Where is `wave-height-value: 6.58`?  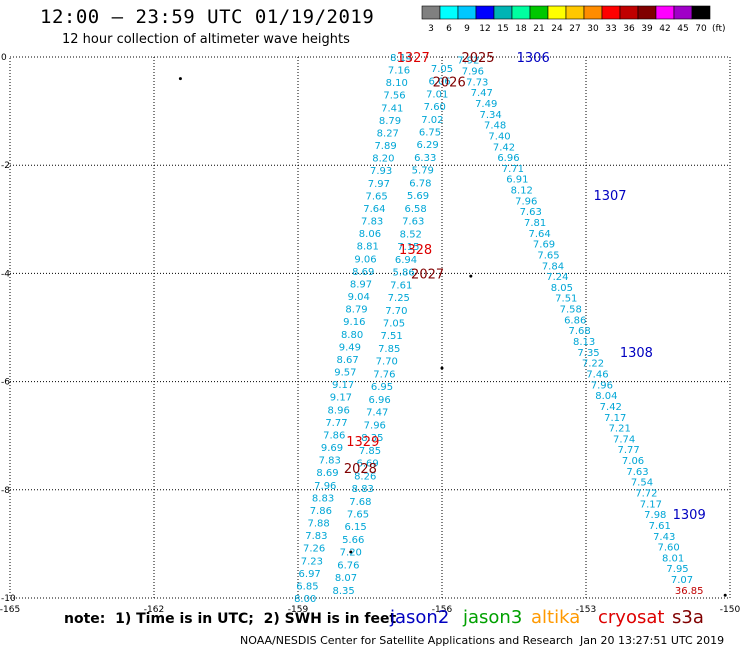
wave-height-value: 6.58 is located at coordinates (415, 209).